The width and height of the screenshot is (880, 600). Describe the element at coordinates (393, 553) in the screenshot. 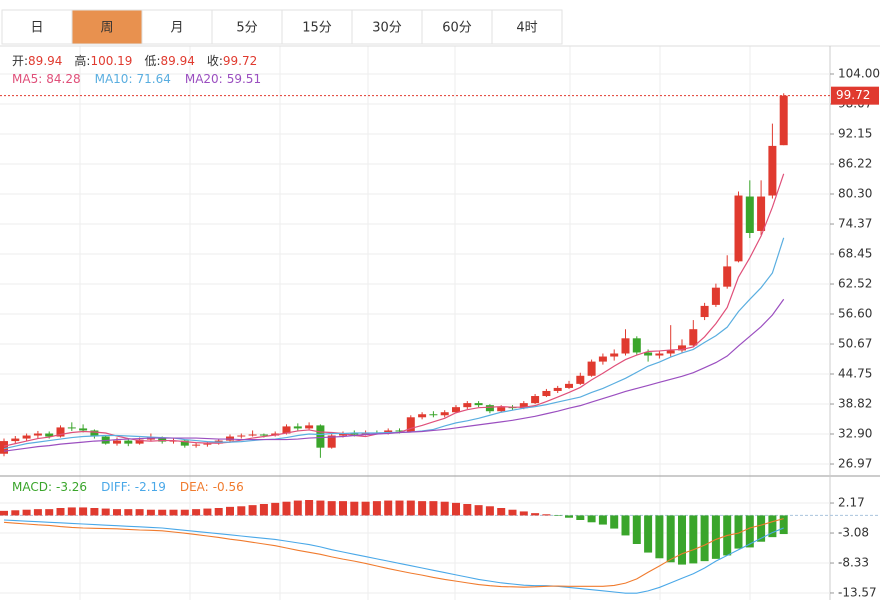

I see `macd-line` at that location.